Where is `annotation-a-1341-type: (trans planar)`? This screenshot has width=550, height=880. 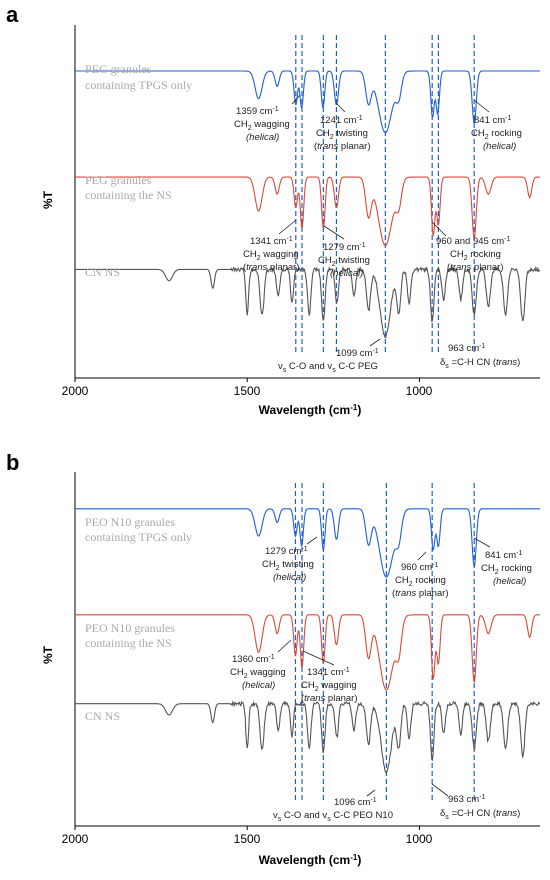 annotation-a-1341-type: (trans planar) is located at coordinates (271, 267).